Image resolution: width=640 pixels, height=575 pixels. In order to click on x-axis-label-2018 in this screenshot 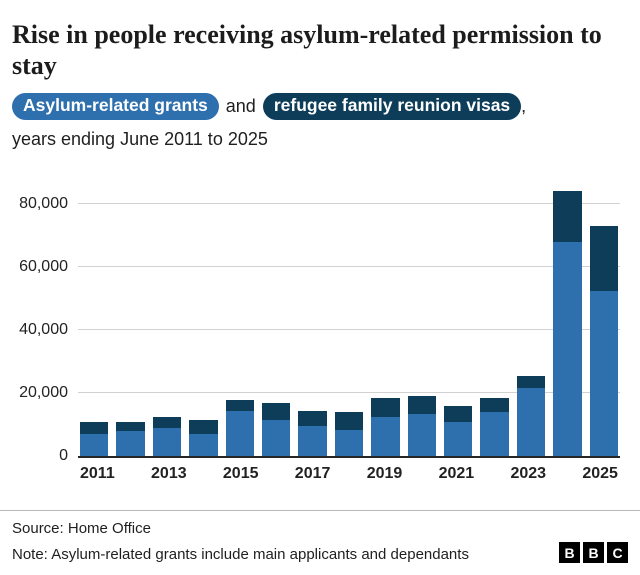, I will do `click(348, 474)`.